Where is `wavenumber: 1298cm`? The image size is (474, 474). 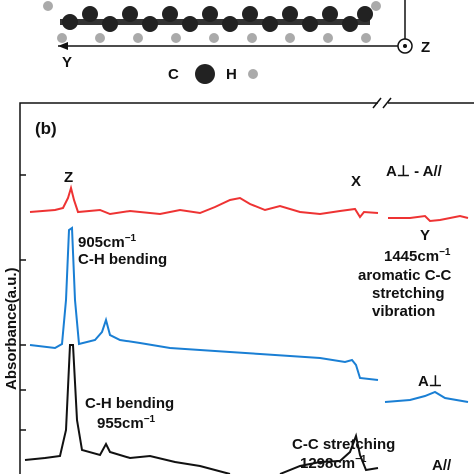 wavenumber: 1298cm is located at coordinates (327, 463).